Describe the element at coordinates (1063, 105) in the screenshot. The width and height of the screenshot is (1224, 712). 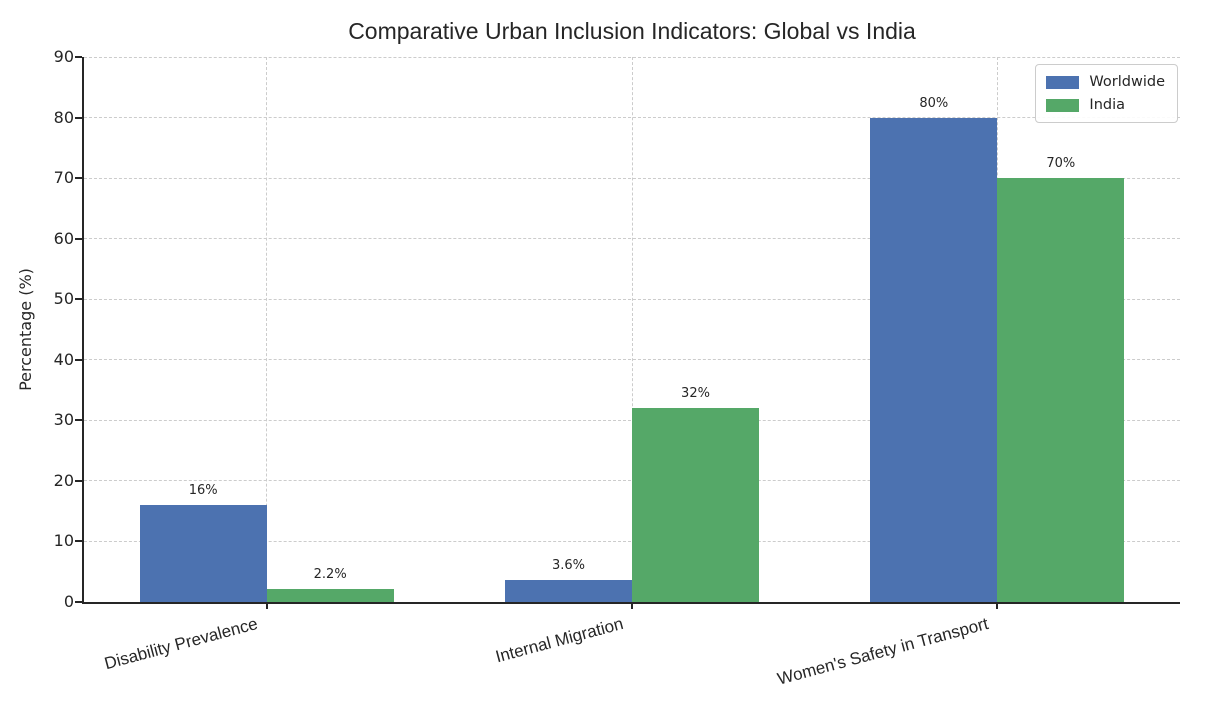
I see `legend-swatch-india` at that location.